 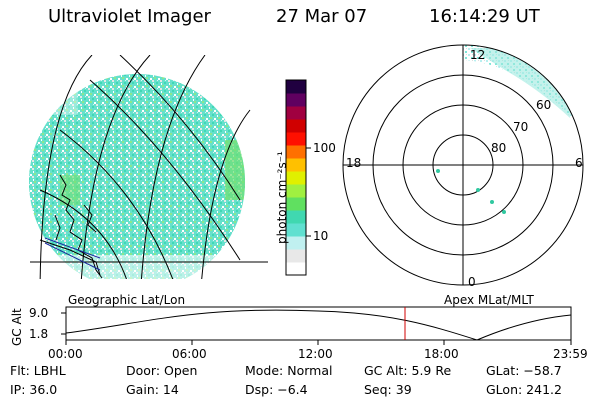 What do you see at coordinates (316, 325) in the screenshot?
I see `orbit-altitude-plot` at bounding box center [316, 325].